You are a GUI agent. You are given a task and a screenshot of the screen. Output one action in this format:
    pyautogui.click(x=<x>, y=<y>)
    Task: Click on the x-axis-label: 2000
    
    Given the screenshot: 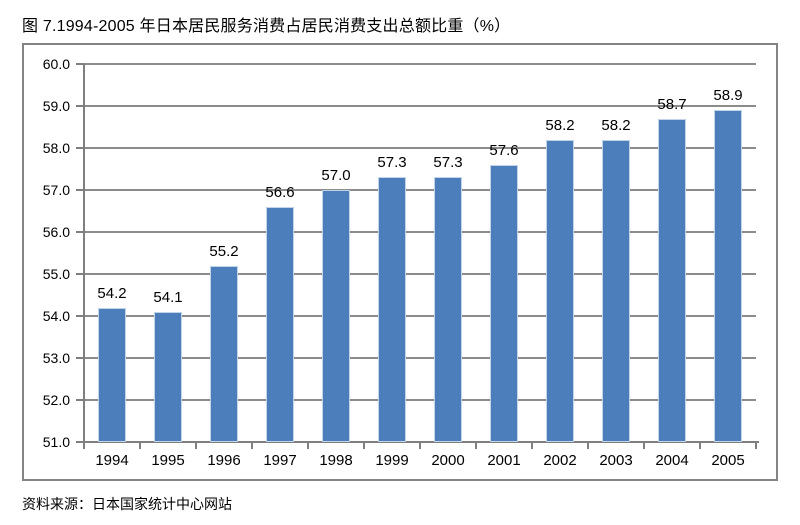 What is the action you would take?
    pyautogui.click(x=448, y=460)
    